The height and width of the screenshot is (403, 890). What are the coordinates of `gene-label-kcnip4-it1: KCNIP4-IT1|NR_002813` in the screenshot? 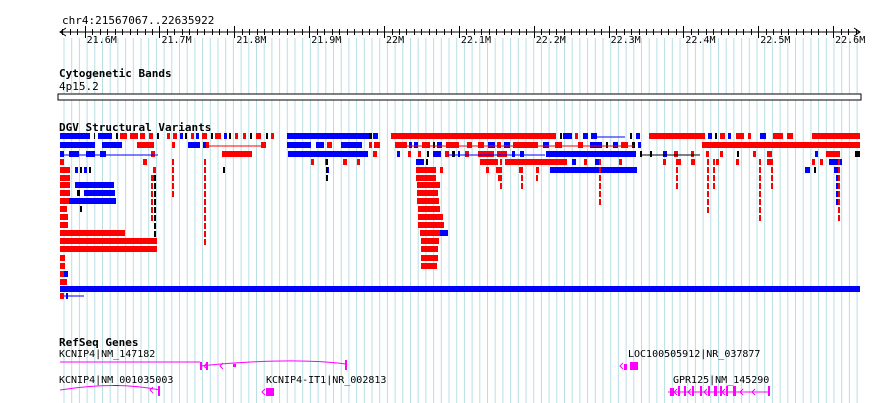 It's located at (326, 380).